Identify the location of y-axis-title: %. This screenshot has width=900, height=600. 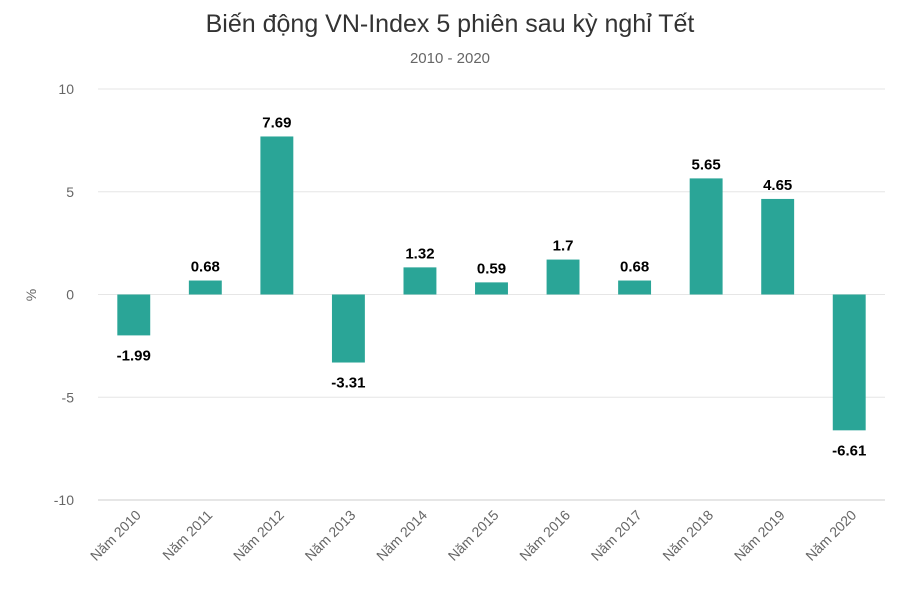
(31, 295).